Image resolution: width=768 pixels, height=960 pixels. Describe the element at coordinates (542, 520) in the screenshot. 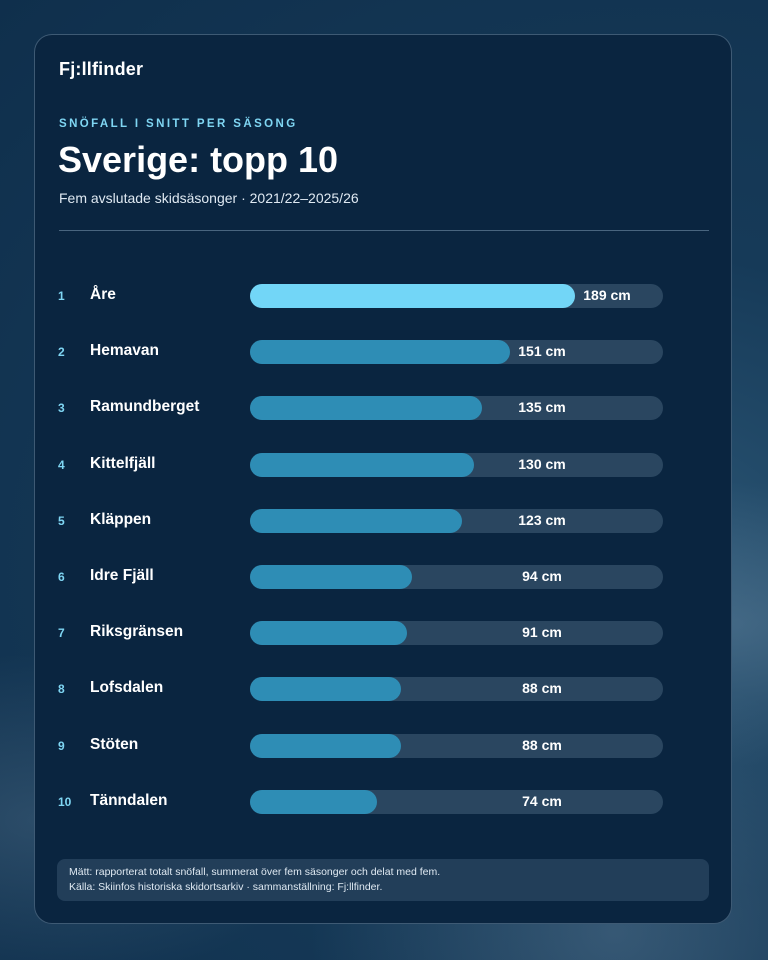

I see `value-label: 123 cm` at that location.